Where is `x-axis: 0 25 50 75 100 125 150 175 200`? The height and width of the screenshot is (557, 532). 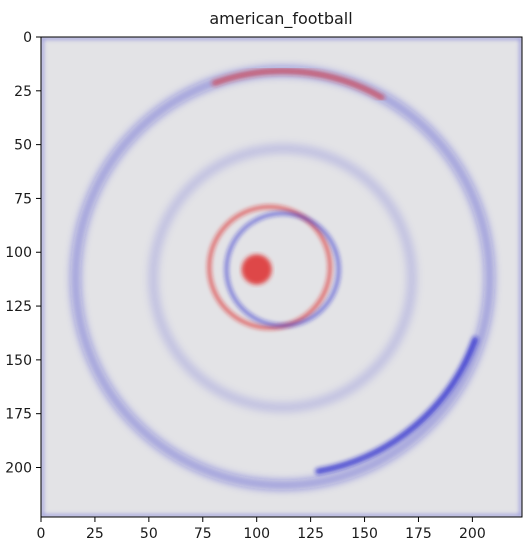 x-axis: 0 25 50 75 100 125 150 175 200 is located at coordinates (261, 529).